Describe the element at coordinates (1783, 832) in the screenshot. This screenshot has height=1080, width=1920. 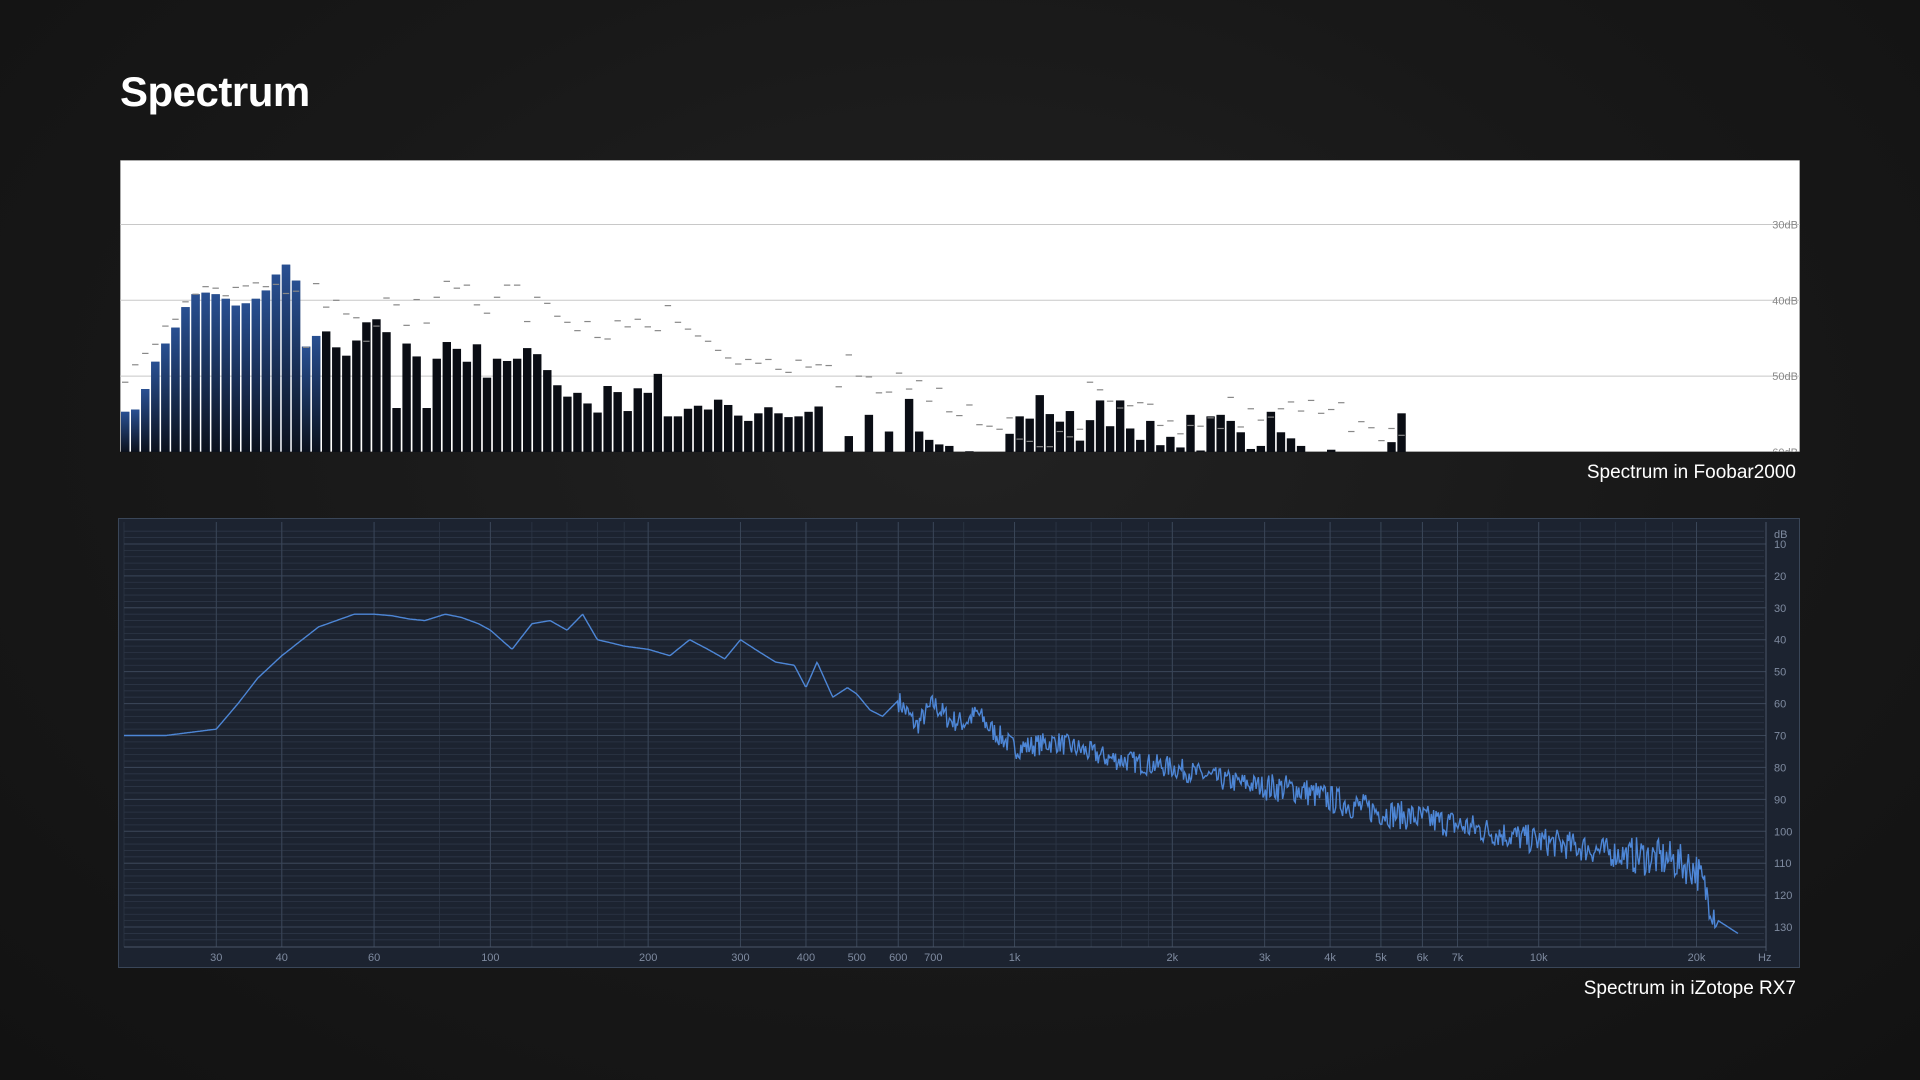
I see `izotope-y-tick-label: 100` at that location.